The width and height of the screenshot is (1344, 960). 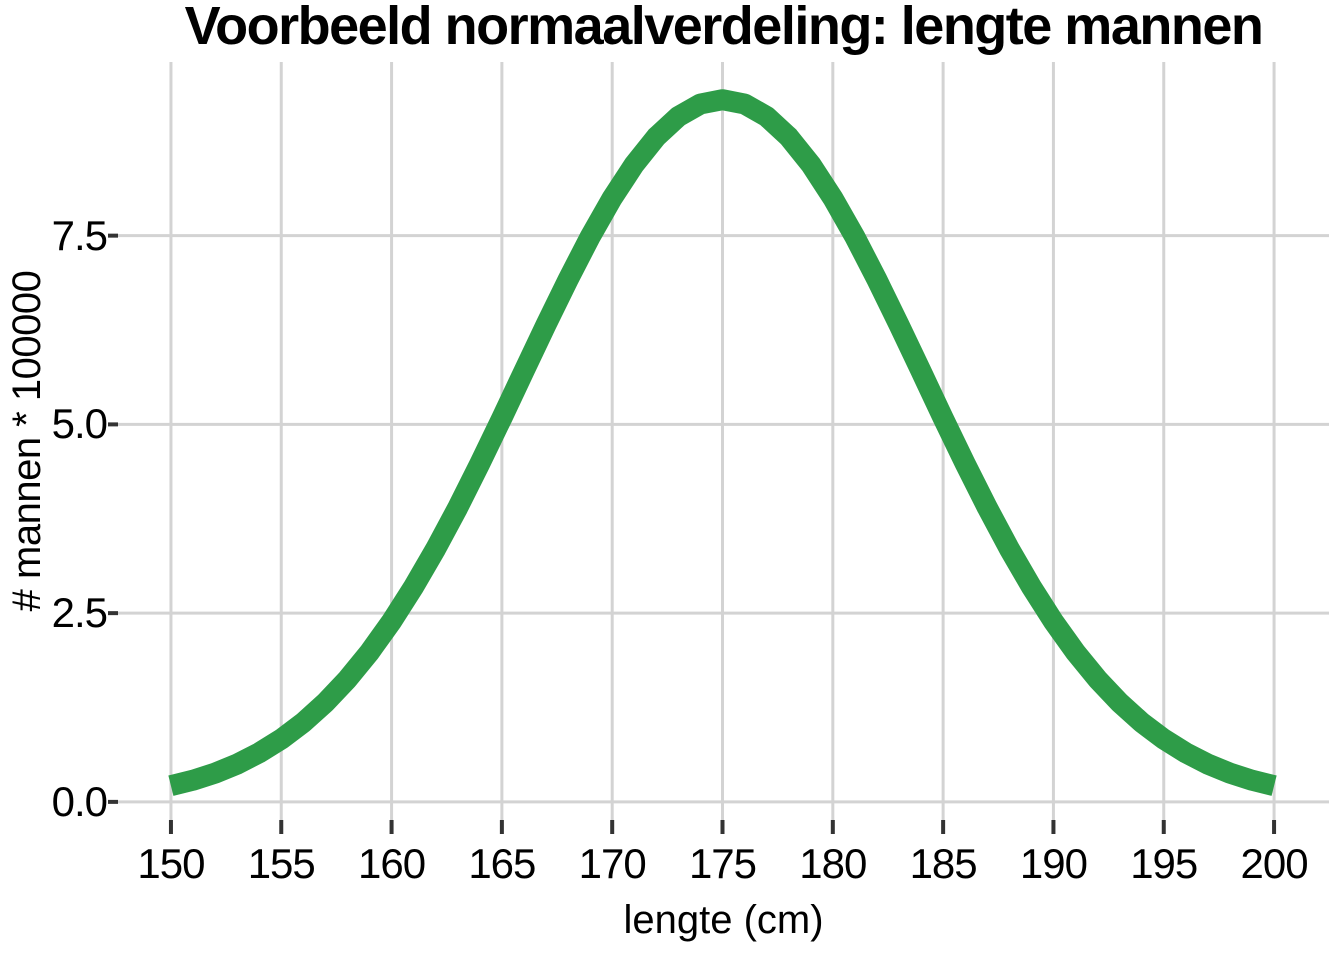 What do you see at coordinates (79, 801) in the screenshot?
I see `y-tick-label: 0.0` at bounding box center [79, 801].